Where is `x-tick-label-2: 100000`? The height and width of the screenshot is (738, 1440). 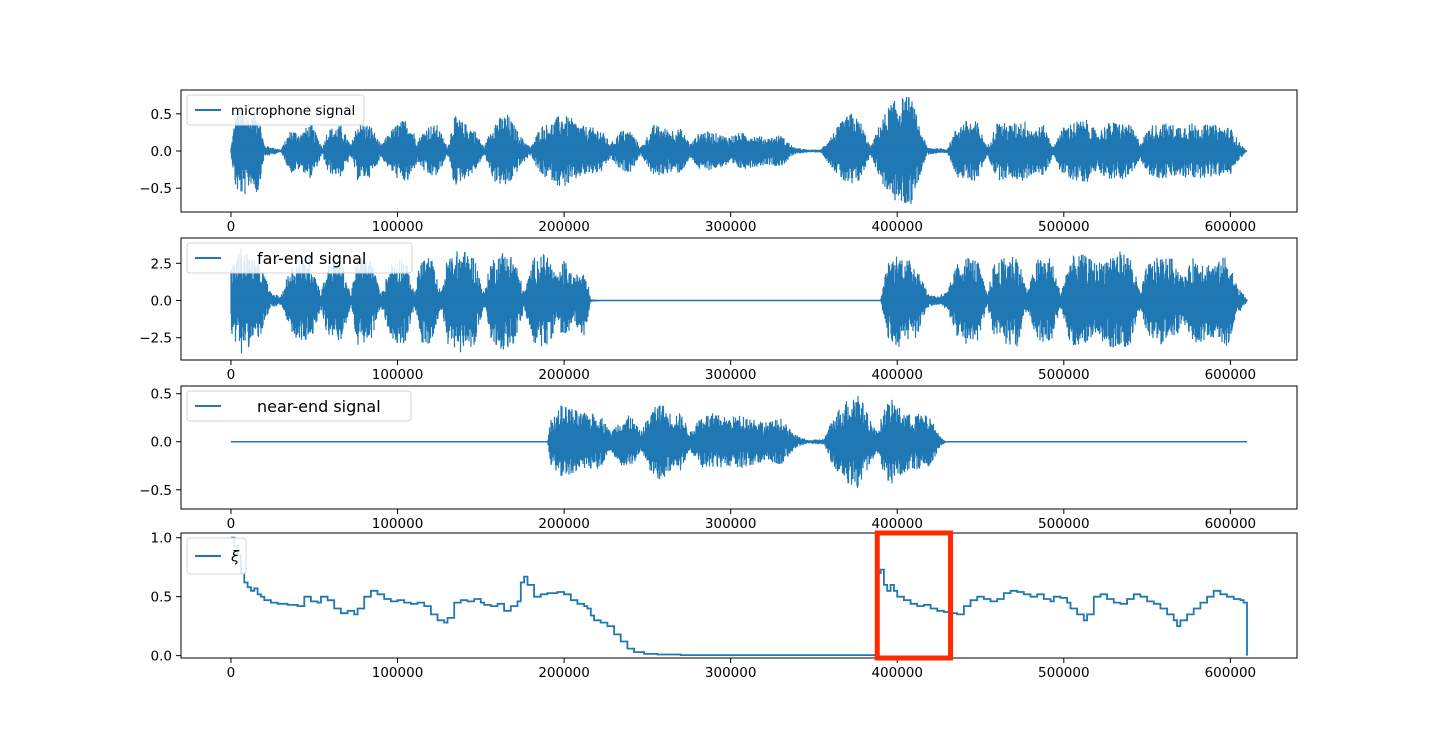
x-tick-label-2: 100000 is located at coordinates (398, 375).